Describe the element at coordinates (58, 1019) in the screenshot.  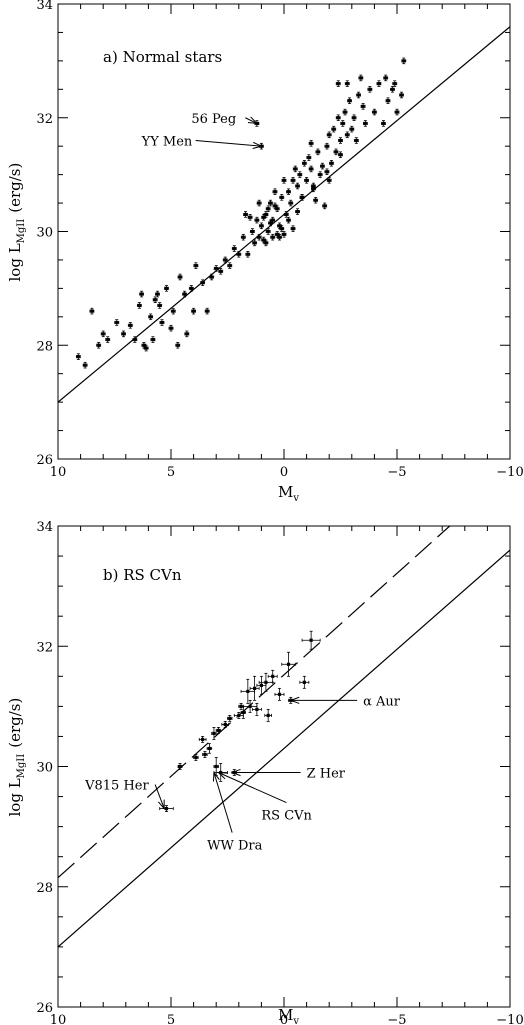
I see `x-tick-label: 10` at that location.